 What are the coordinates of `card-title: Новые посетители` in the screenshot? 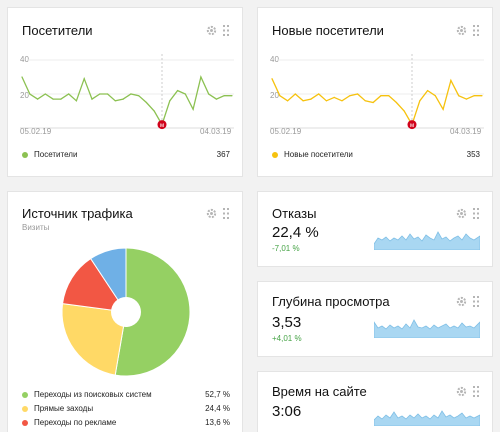 It's located at (328, 30).